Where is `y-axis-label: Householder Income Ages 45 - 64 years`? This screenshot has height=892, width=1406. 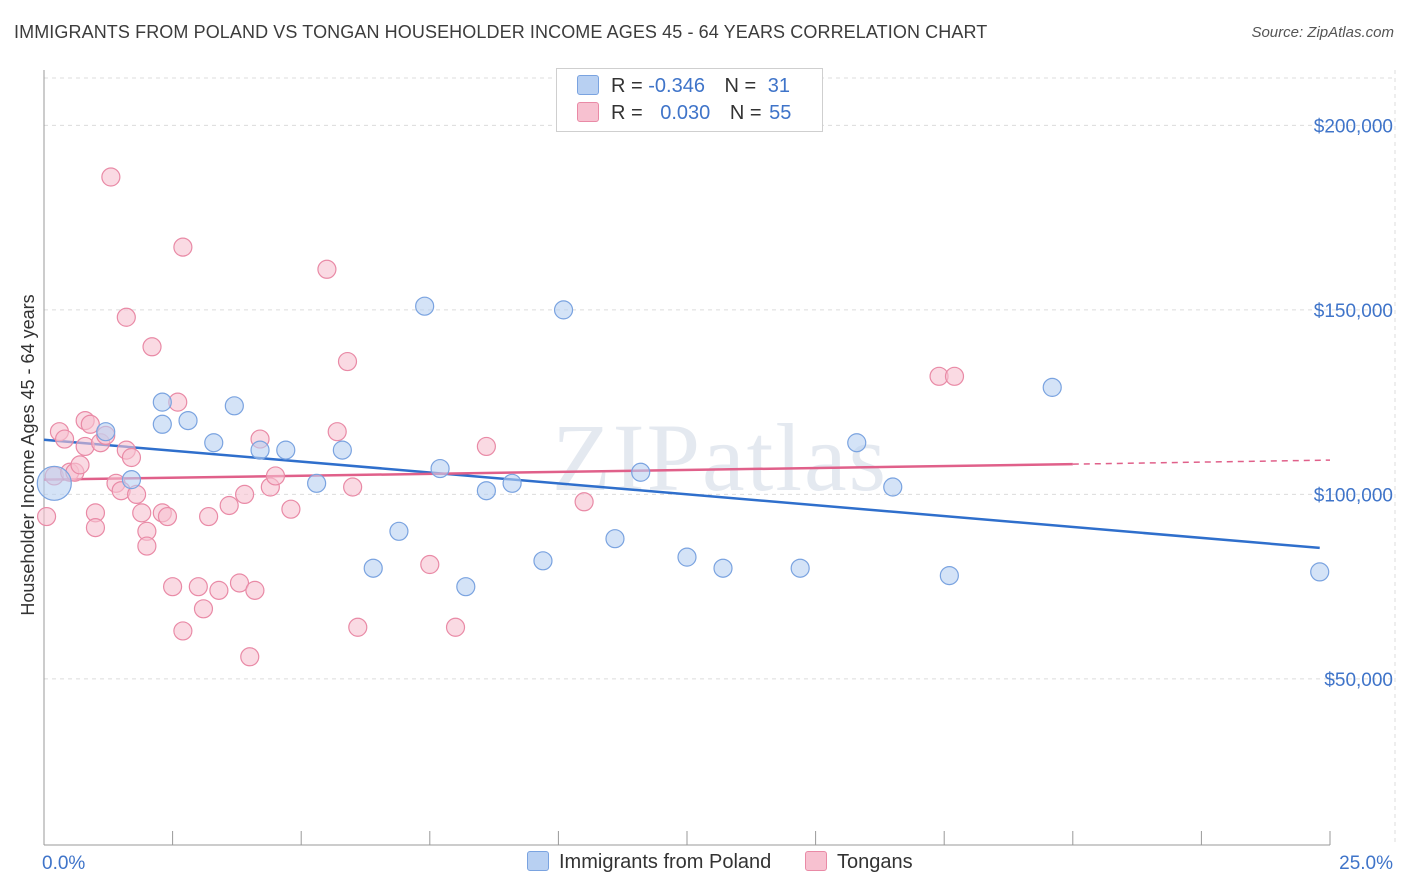
y-axis-label: Householder Income Ages 45 - 64 years is located at coordinates (28, 454).